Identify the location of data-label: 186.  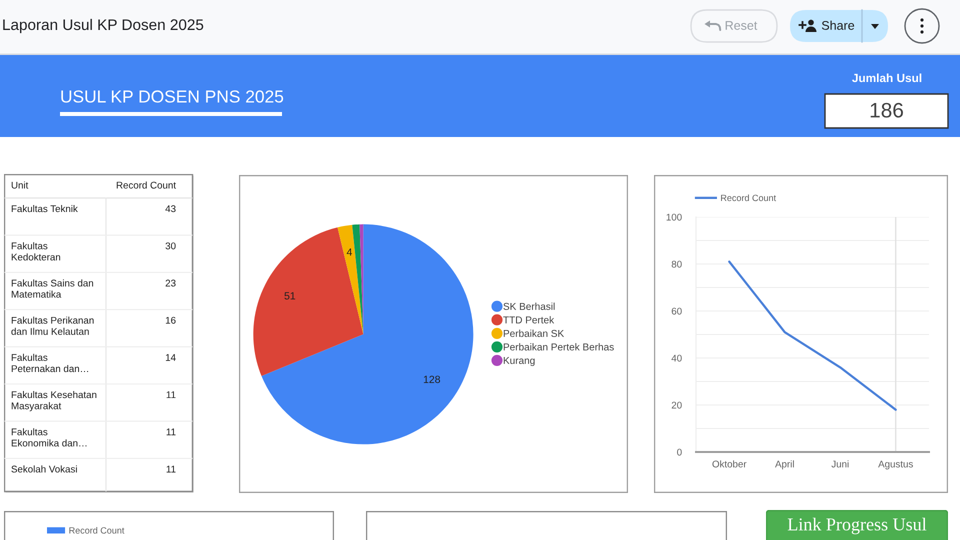
(886, 110).